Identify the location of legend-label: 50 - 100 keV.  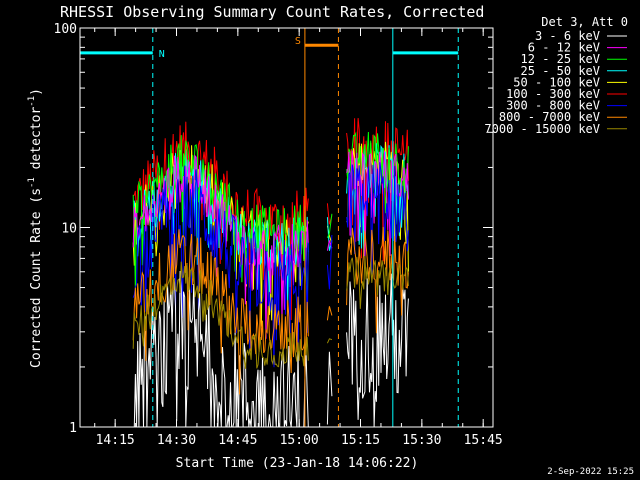
(556, 82).